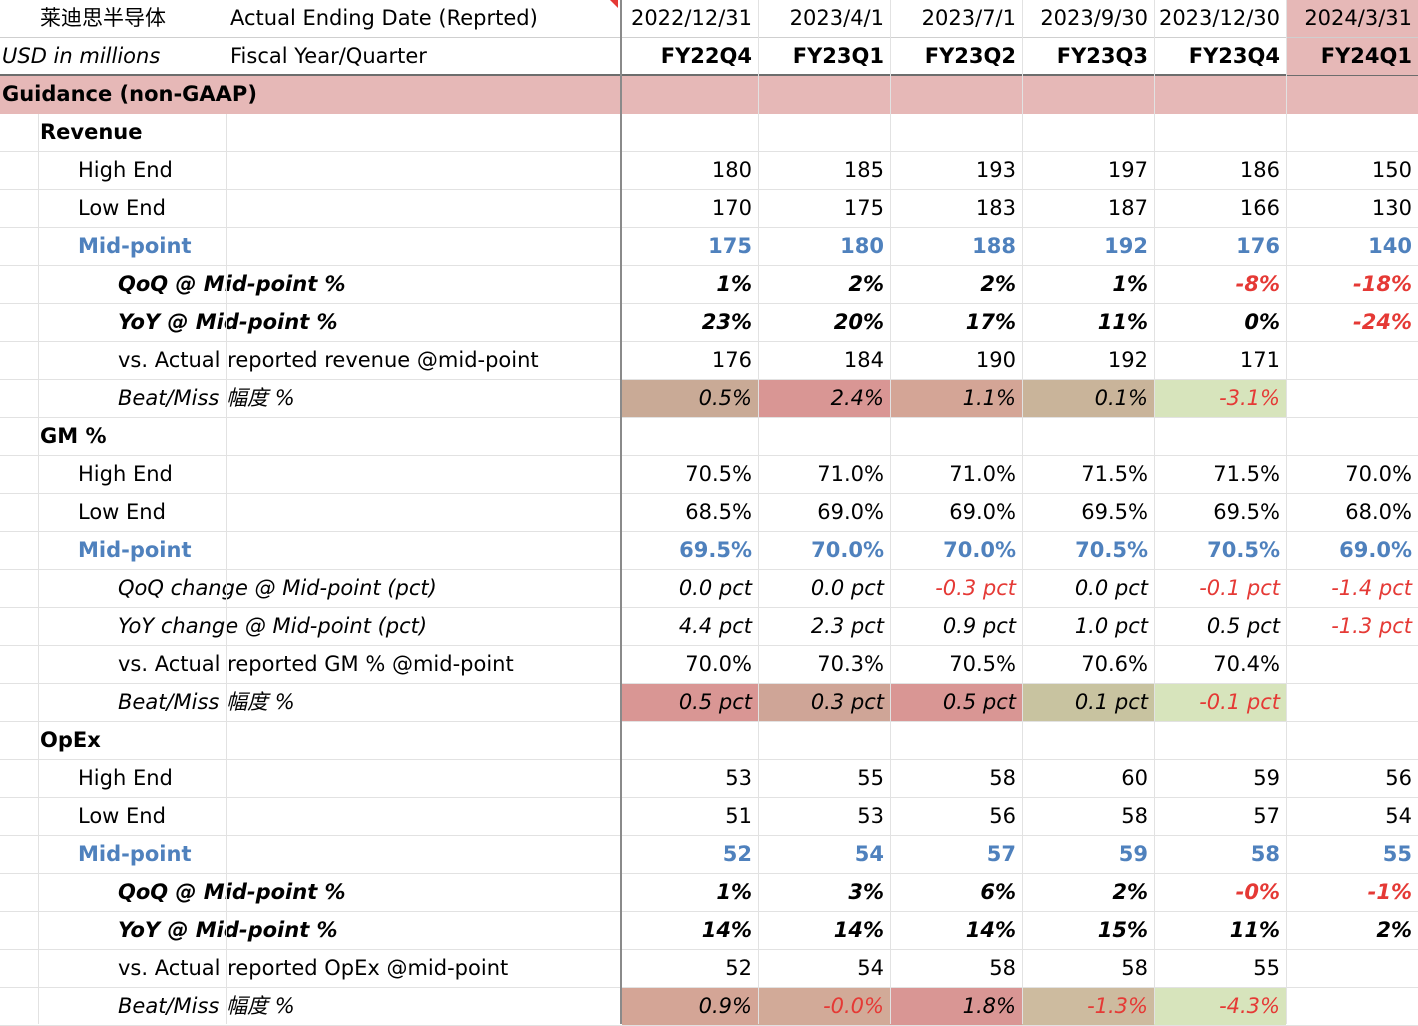  Describe the element at coordinates (1257, 284) in the screenshot. I see `value-cell: -8%` at that location.